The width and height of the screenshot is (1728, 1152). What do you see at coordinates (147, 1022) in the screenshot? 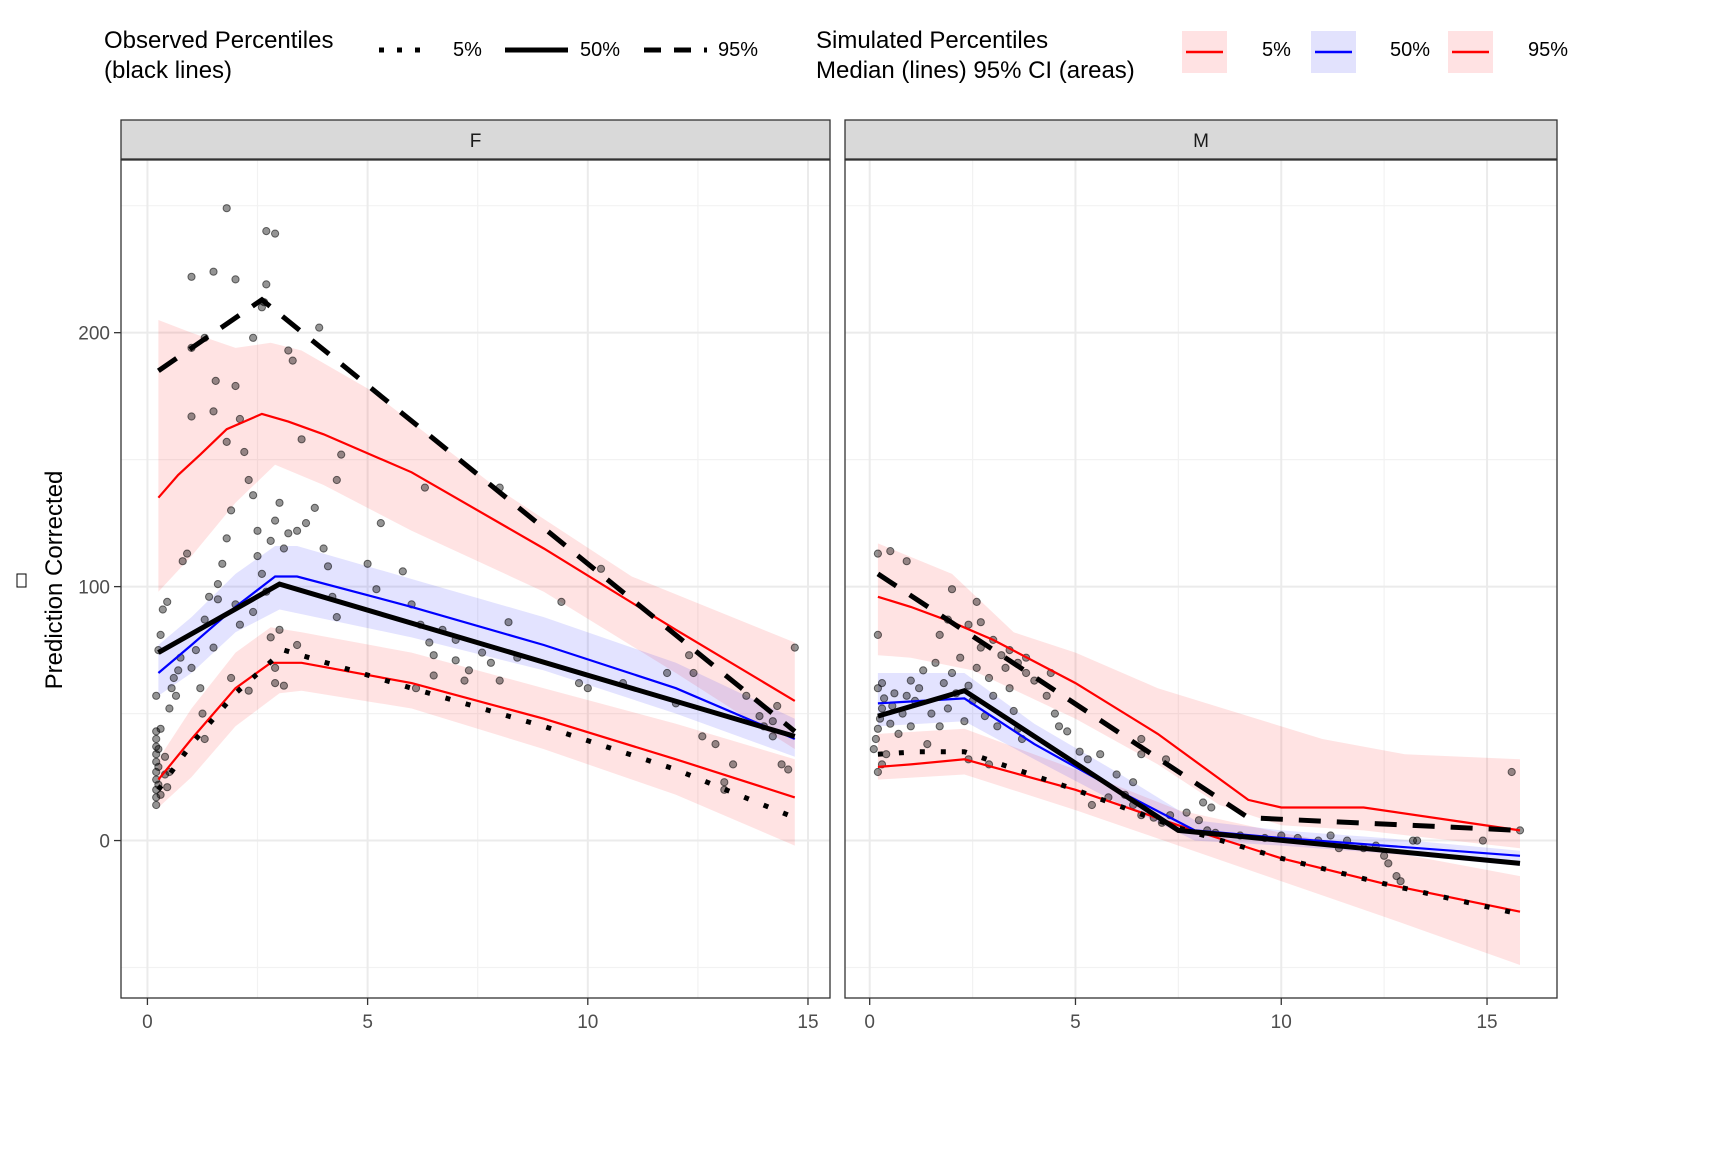
I see `x-tick-label: 0` at bounding box center [147, 1022].